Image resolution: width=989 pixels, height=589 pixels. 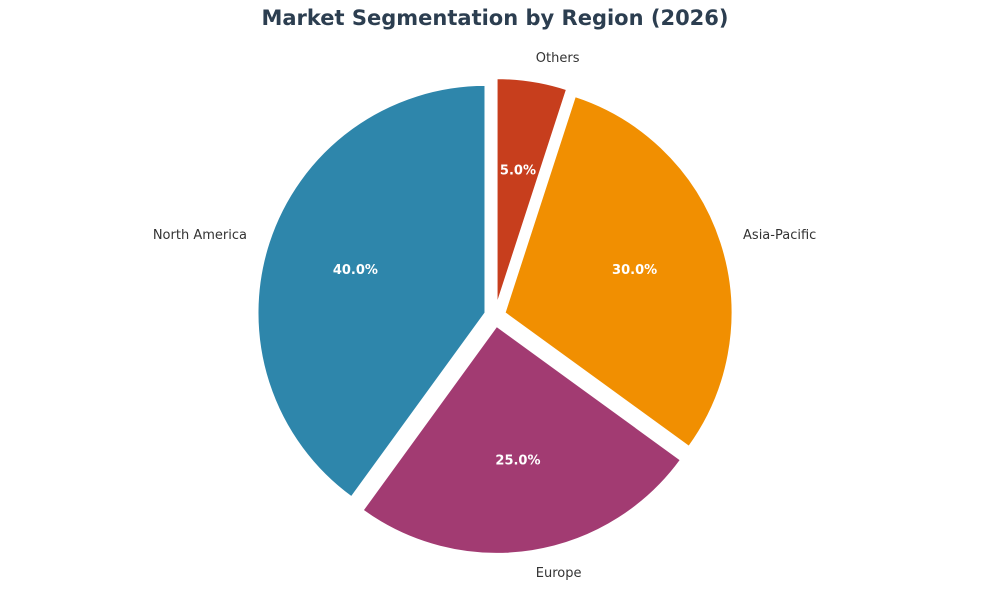 I want to click on slice-label: Asia-Pacific, so click(x=779, y=235).